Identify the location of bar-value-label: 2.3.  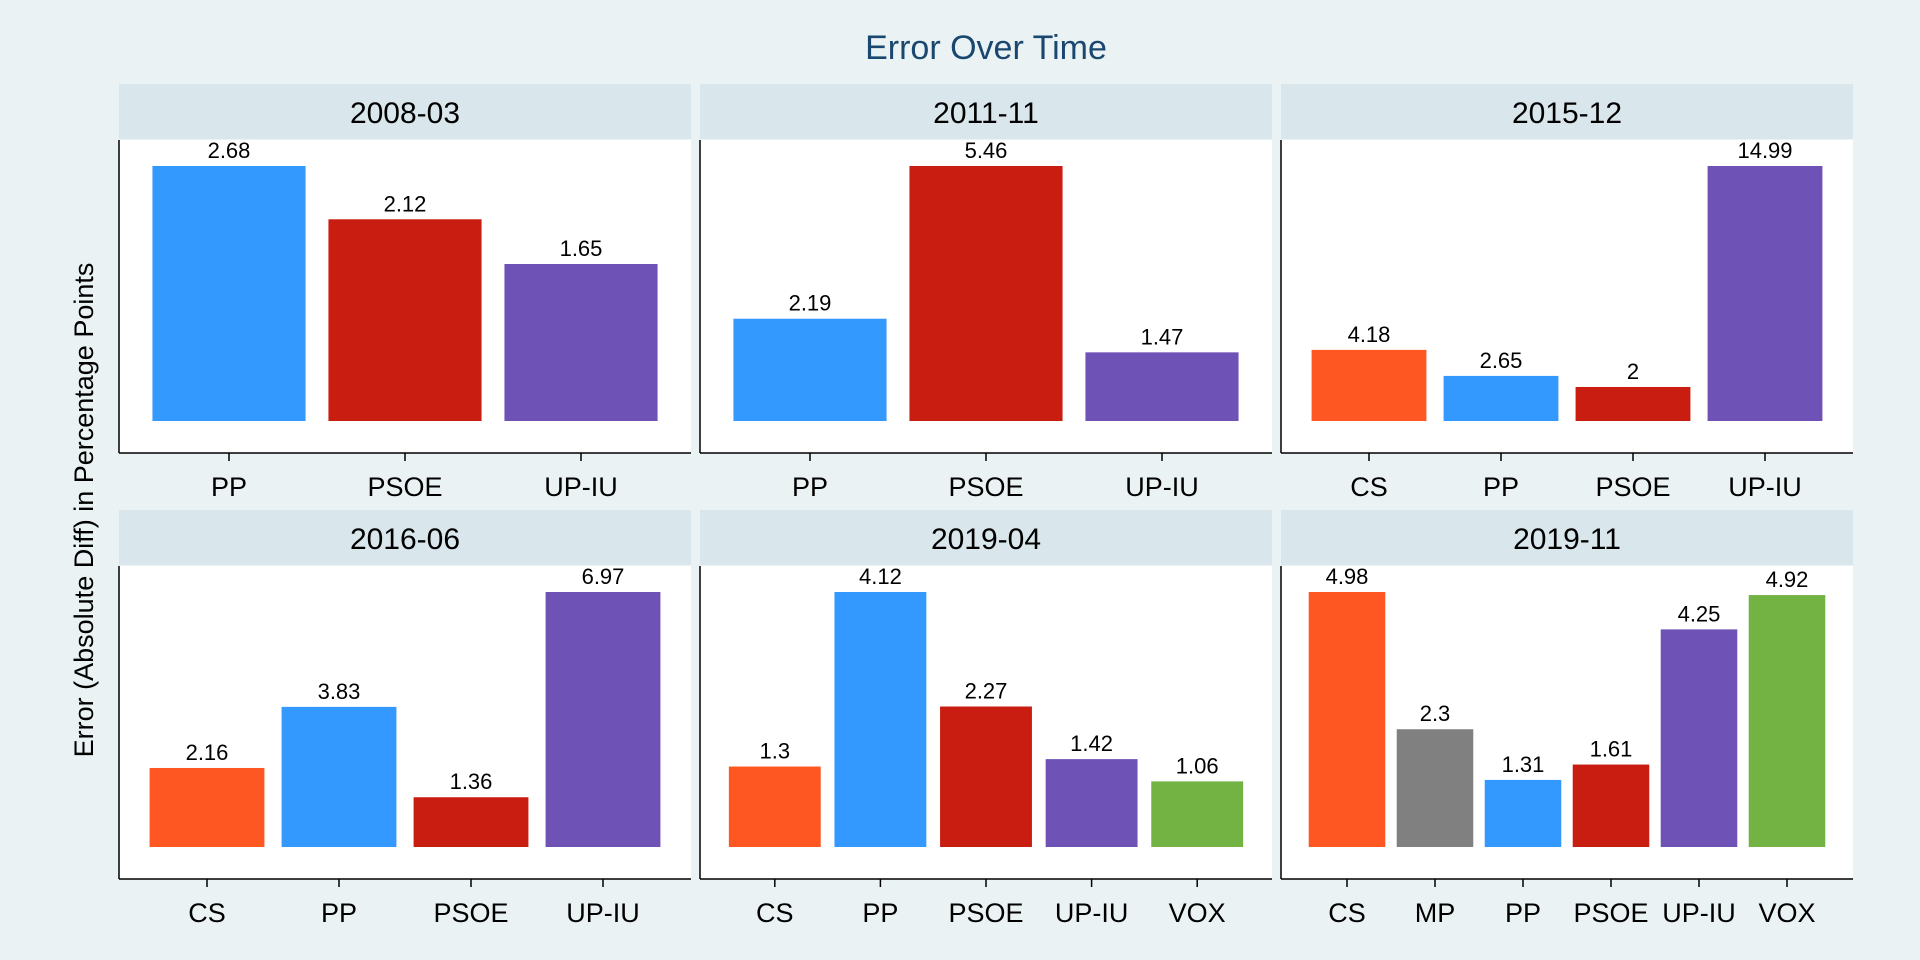
(1435, 713).